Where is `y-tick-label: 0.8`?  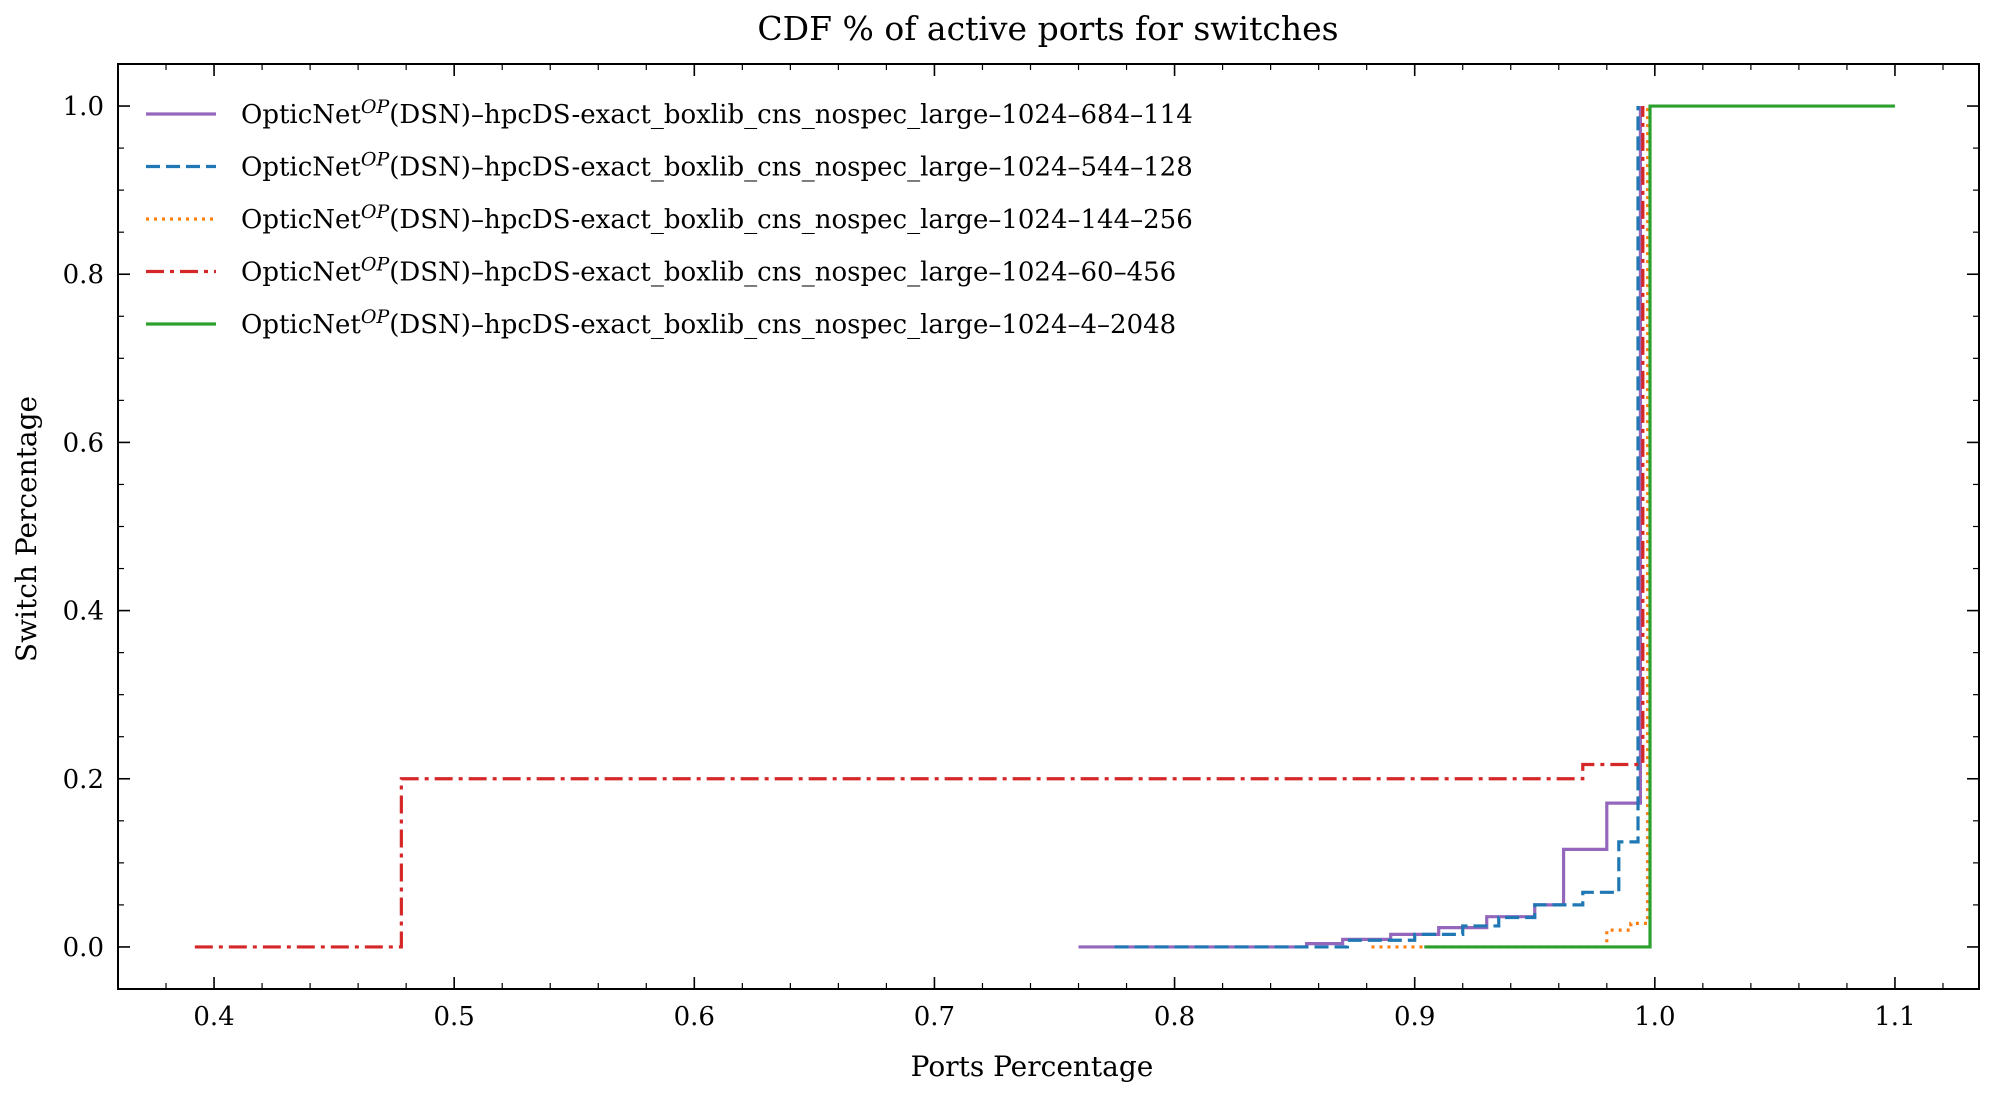 y-tick-label: 0.8 is located at coordinates (83, 275).